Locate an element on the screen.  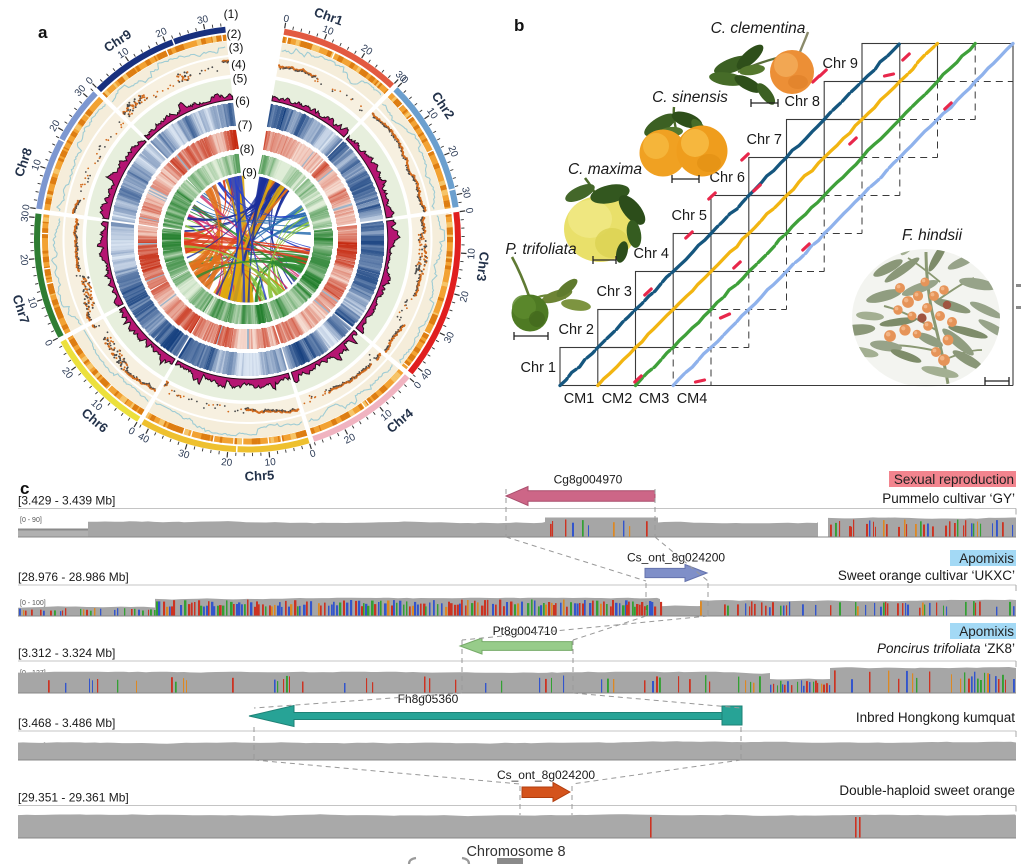
svg-text: (4) is located at coordinates (238, 65).